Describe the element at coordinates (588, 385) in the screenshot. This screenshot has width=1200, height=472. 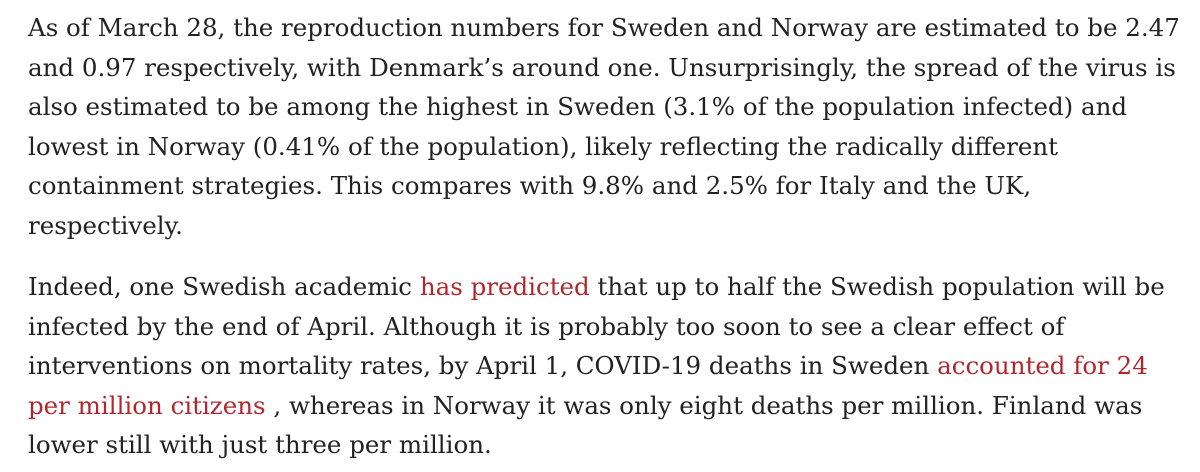
I see `link-accounted-for-24-per-million: accounted for 24 per million citizens` at that location.